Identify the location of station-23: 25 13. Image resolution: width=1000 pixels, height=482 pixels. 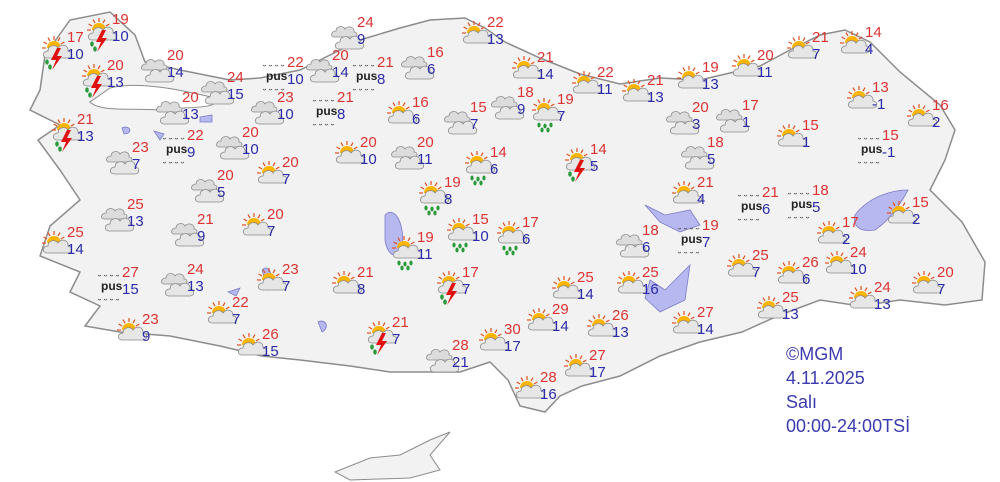
(131, 217).